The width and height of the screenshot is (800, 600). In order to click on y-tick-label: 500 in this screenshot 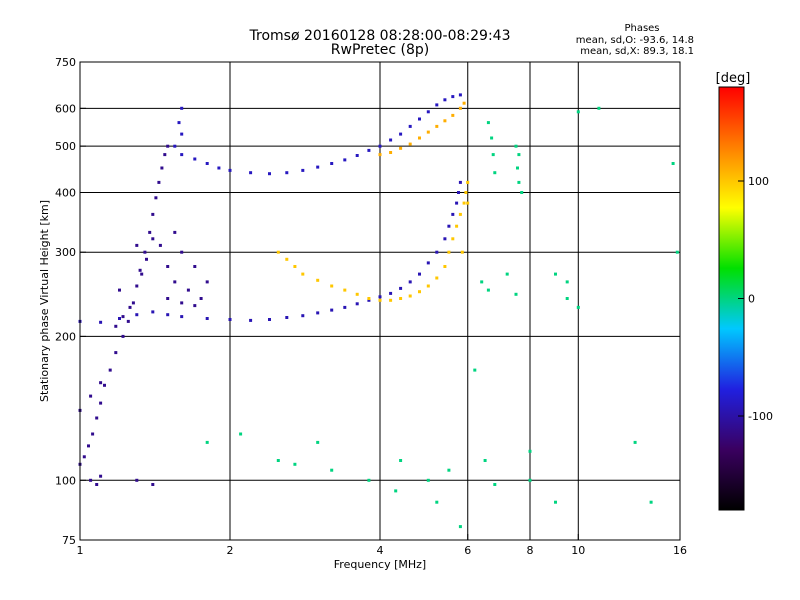, I will do `click(65, 146)`.